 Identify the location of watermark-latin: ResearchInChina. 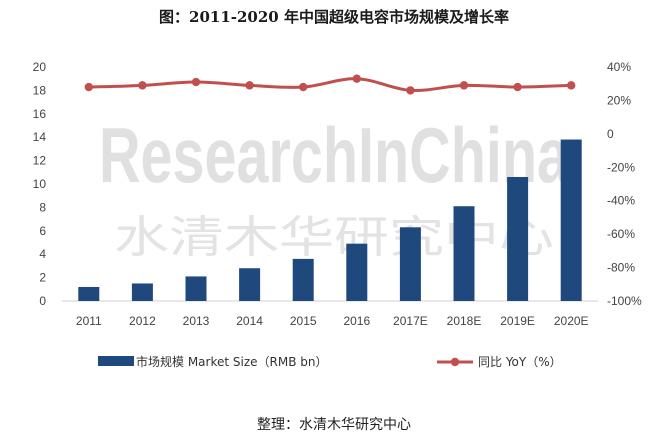
(334, 155).